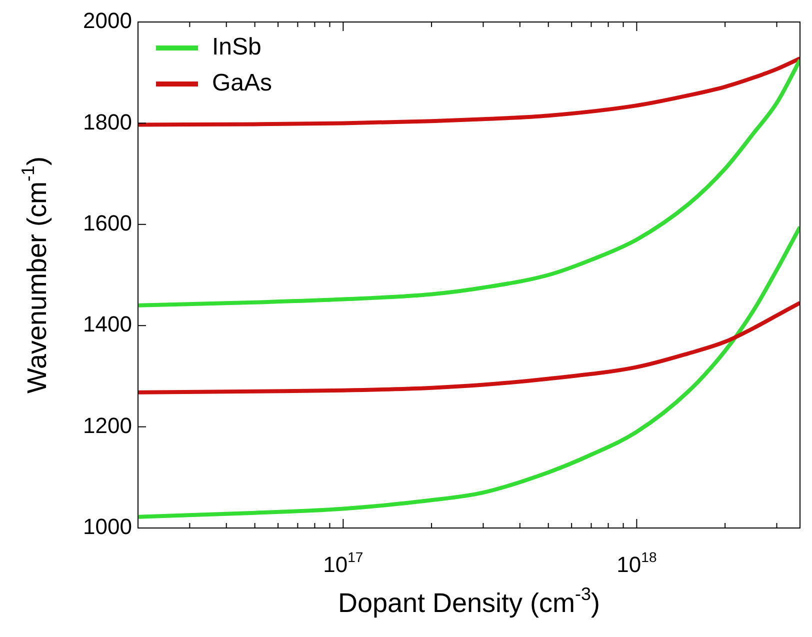 The height and width of the screenshot is (637, 812). I want to click on y-tick-label: 2000, so click(107, 21).